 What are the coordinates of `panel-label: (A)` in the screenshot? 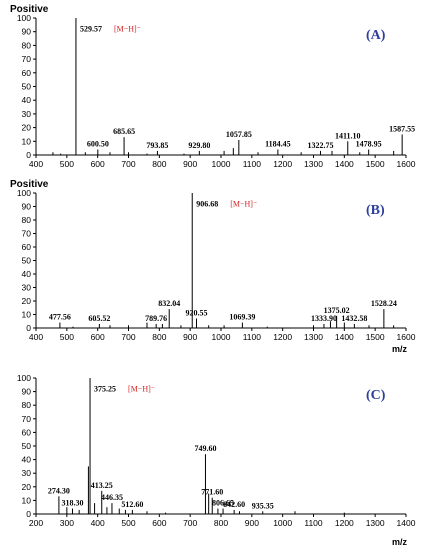 It's located at (376, 35).